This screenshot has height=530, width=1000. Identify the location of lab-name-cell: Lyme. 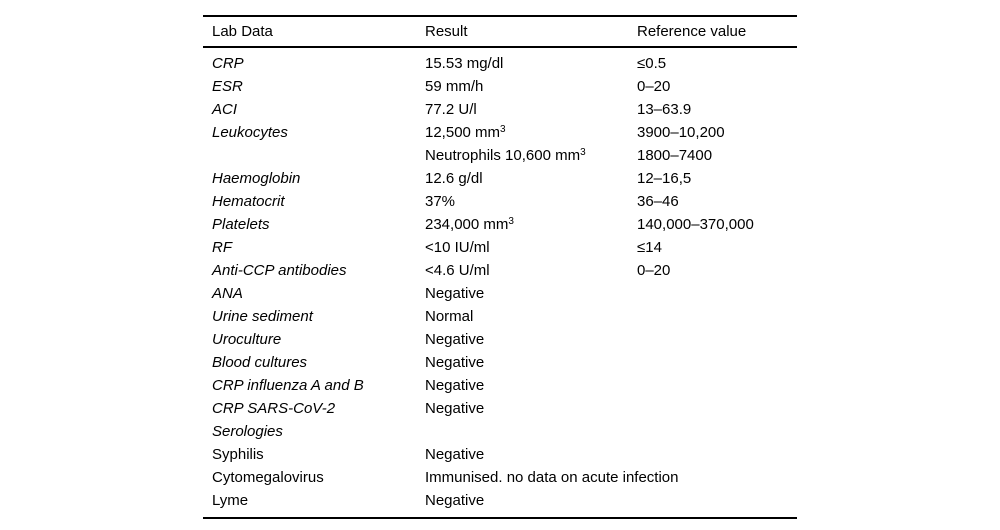
(230, 500).